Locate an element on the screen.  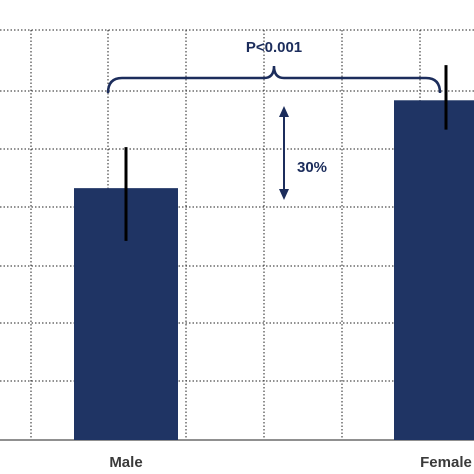
difference-label: 30% is located at coordinates (312, 167).